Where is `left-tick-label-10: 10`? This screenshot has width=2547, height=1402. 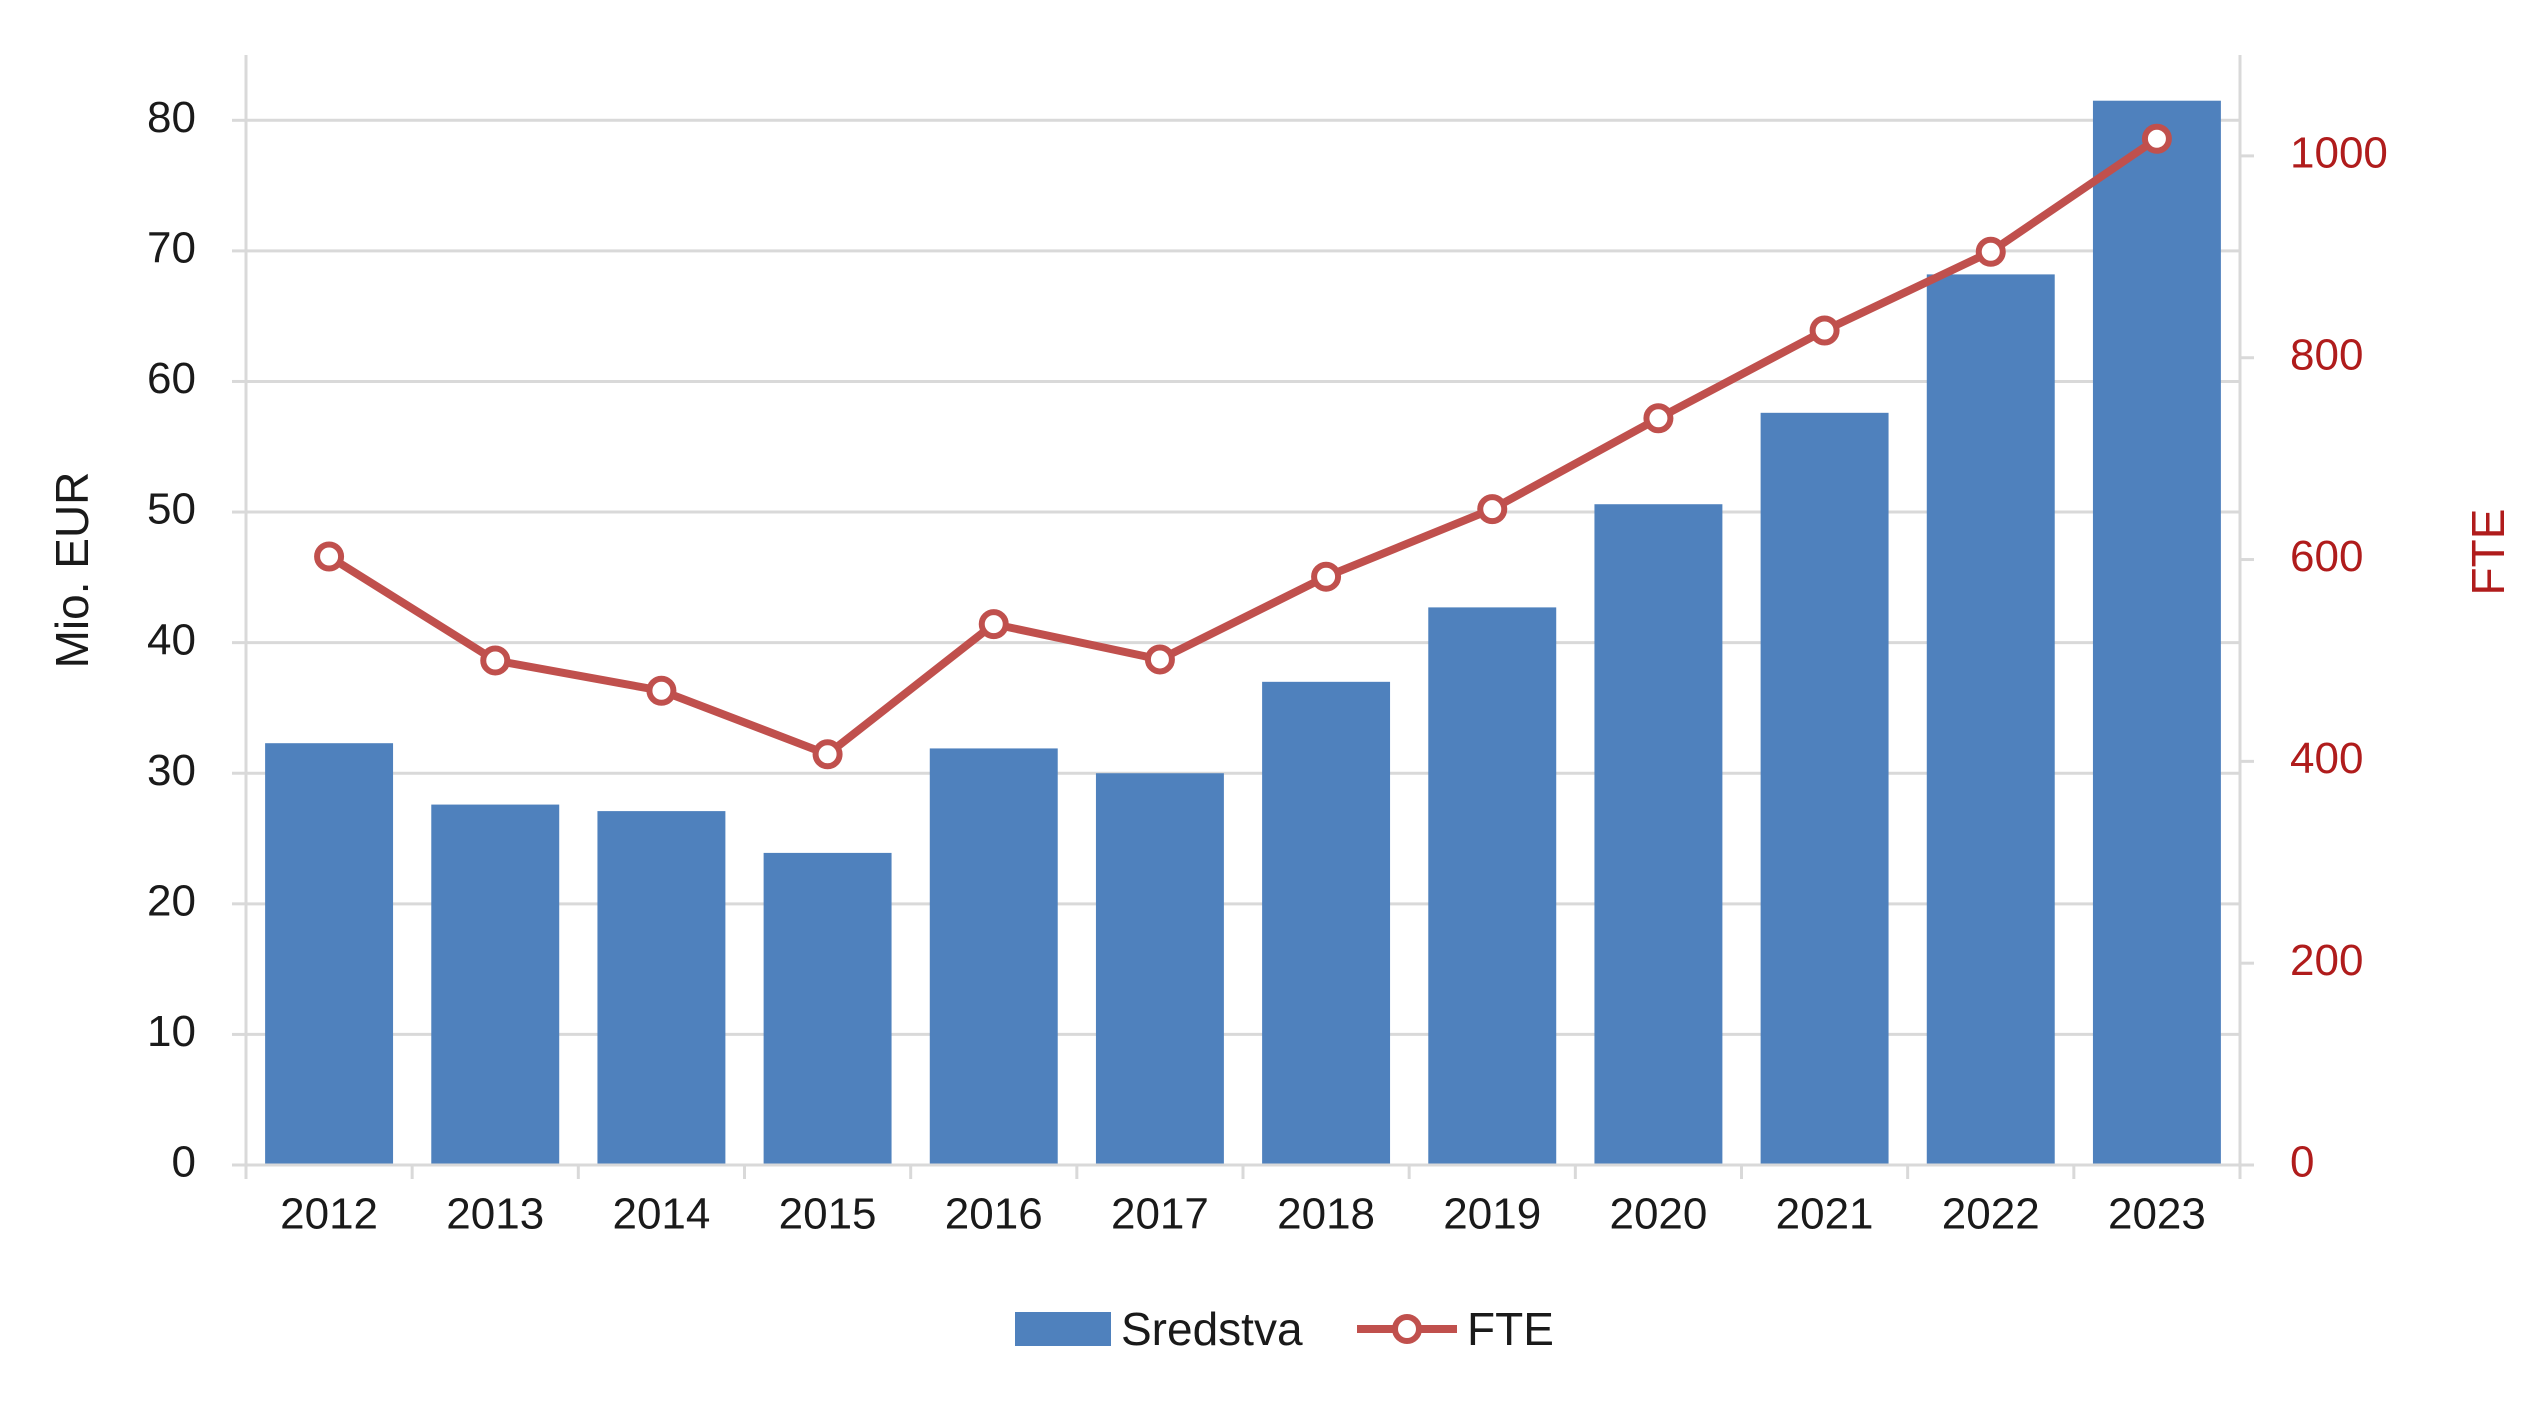
left-tick-label-10: 10 is located at coordinates (171, 1031).